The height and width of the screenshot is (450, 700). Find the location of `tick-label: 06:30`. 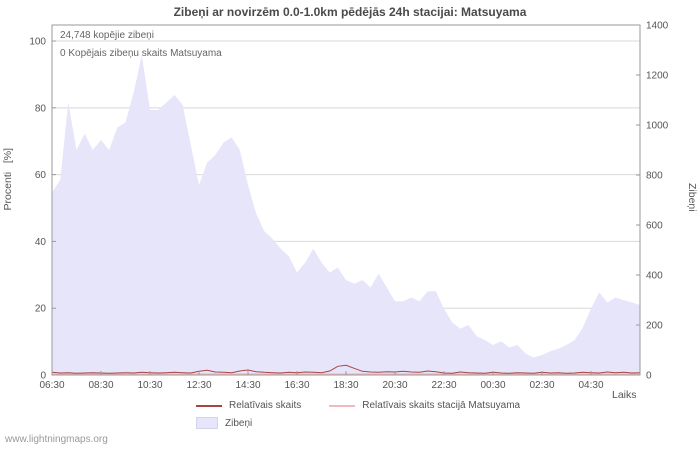

tick-label: 06:30 is located at coordinates (51, 385).